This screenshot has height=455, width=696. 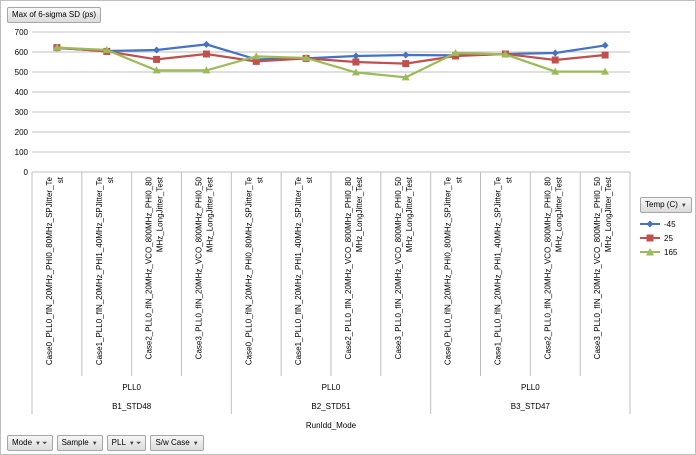 What do you see at coordinates (26, 172) in the screenshot?
I see `y-tick-label: 0` at bounding box center [26, 172].